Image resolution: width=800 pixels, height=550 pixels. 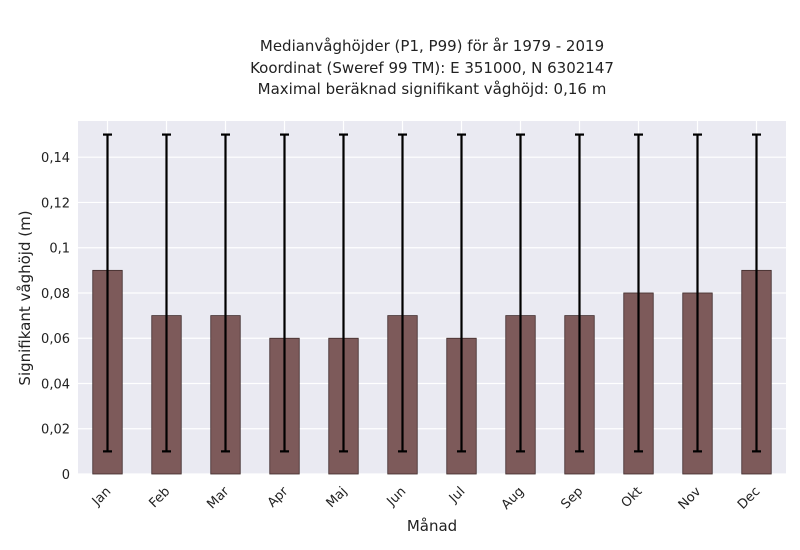 What do you see at coordinates (55, 384) in the screenshot?
I see `y-tick-label: 0,04` at bounding box center [55, 384].